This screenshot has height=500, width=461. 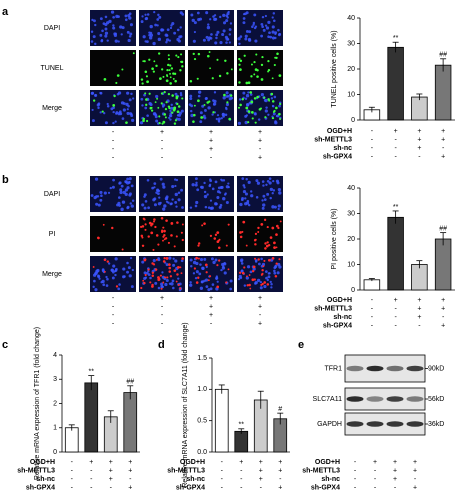 What do you see at coordinates (351, 188) in the screenshot?
I see `y-tick-label: 40` at bounding box center [351, 188].